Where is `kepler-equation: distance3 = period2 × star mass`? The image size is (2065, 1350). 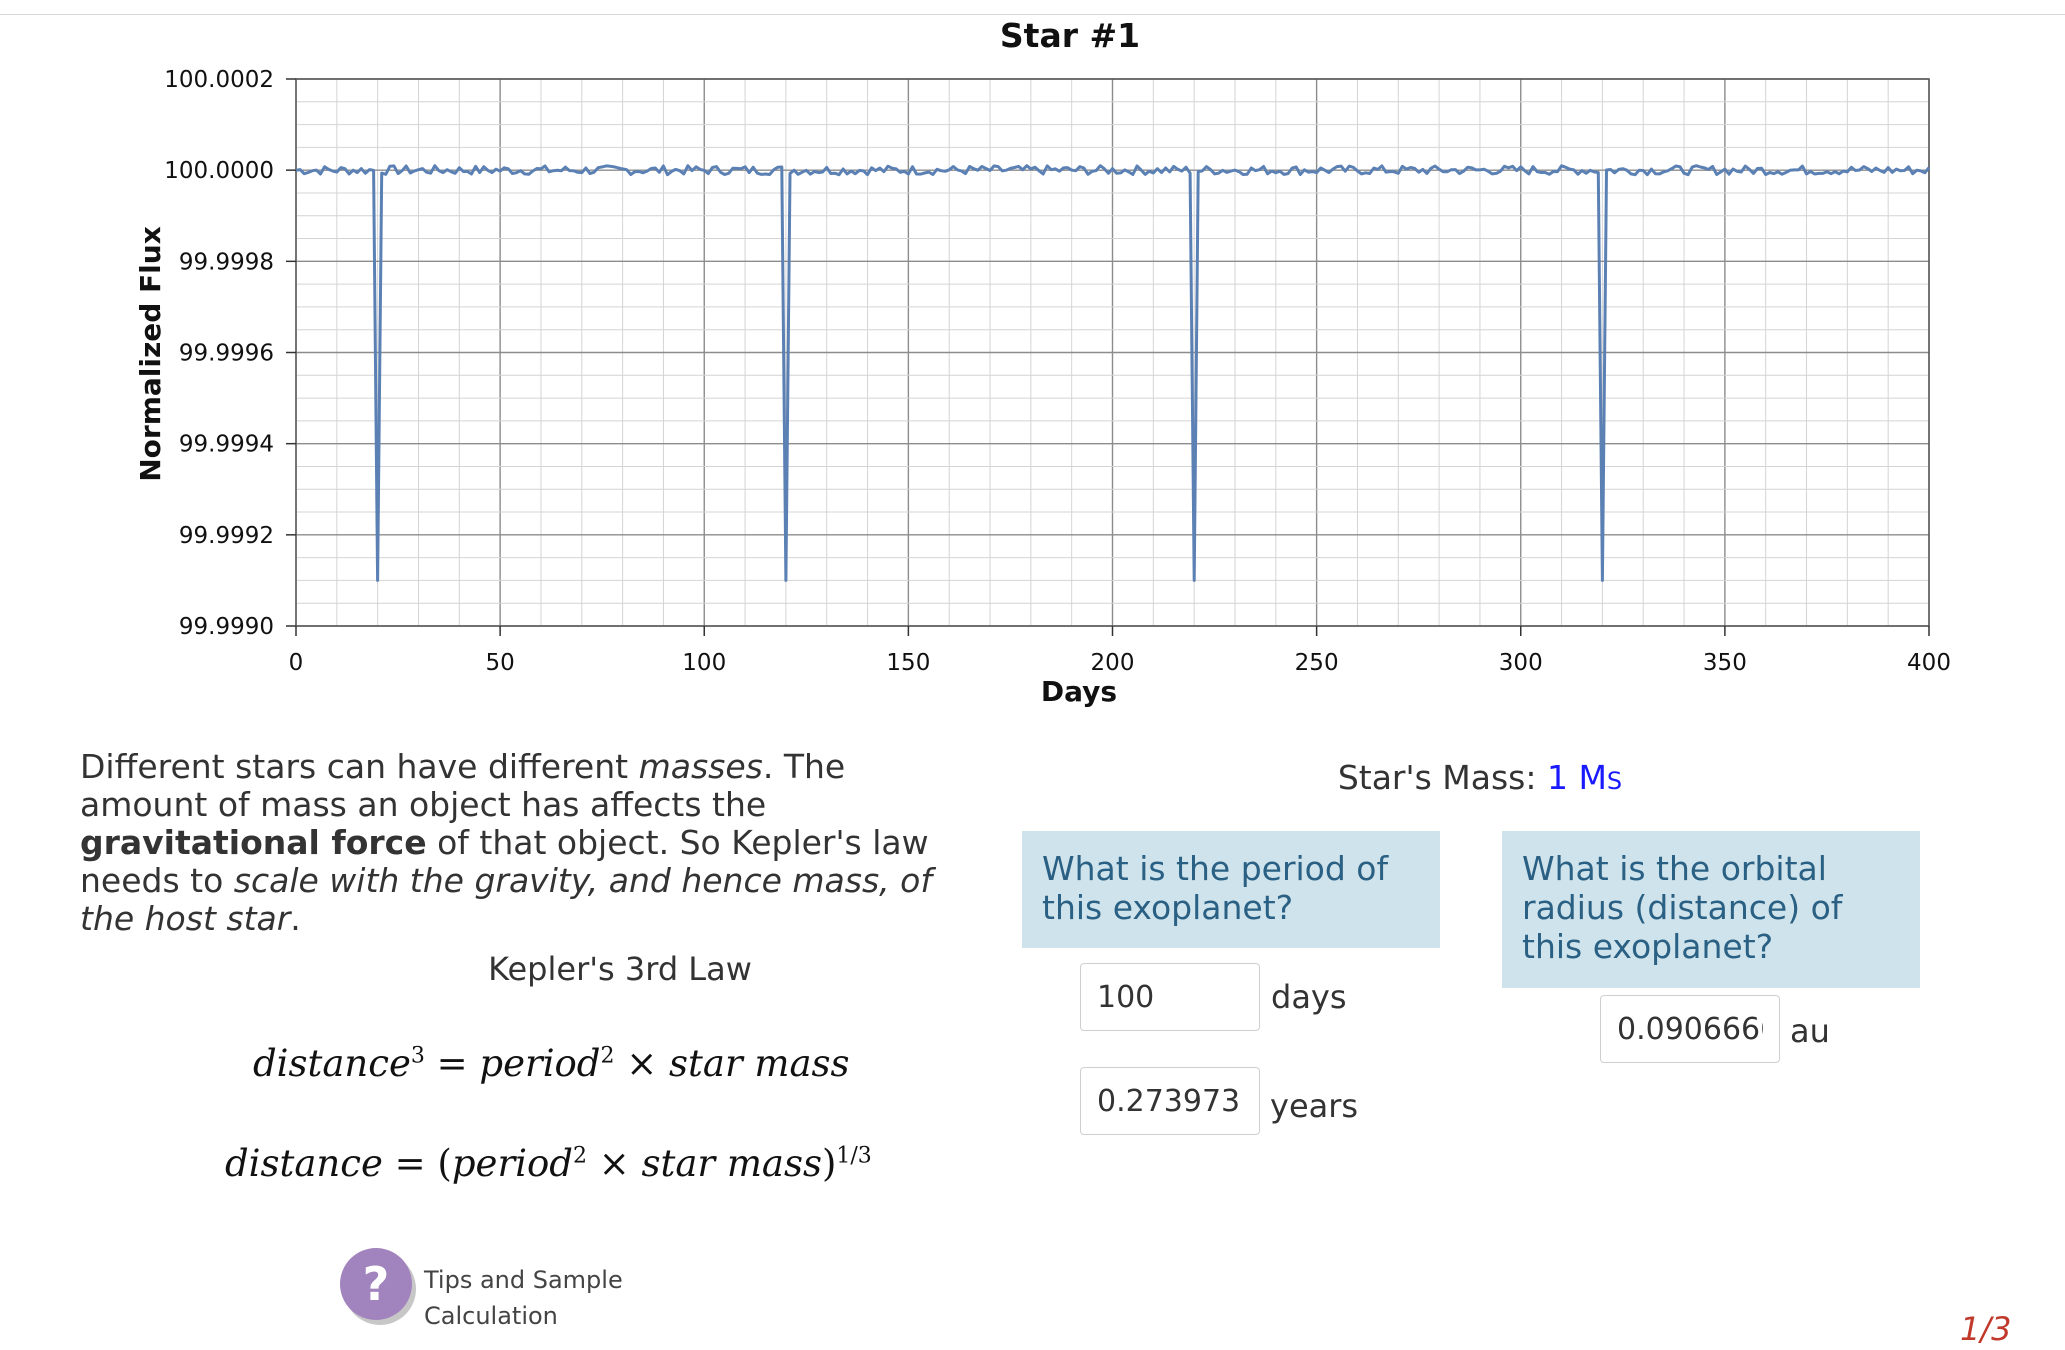
kepler-equation: distance3 = period2 × star mass is located at coordinates (551, 1063).